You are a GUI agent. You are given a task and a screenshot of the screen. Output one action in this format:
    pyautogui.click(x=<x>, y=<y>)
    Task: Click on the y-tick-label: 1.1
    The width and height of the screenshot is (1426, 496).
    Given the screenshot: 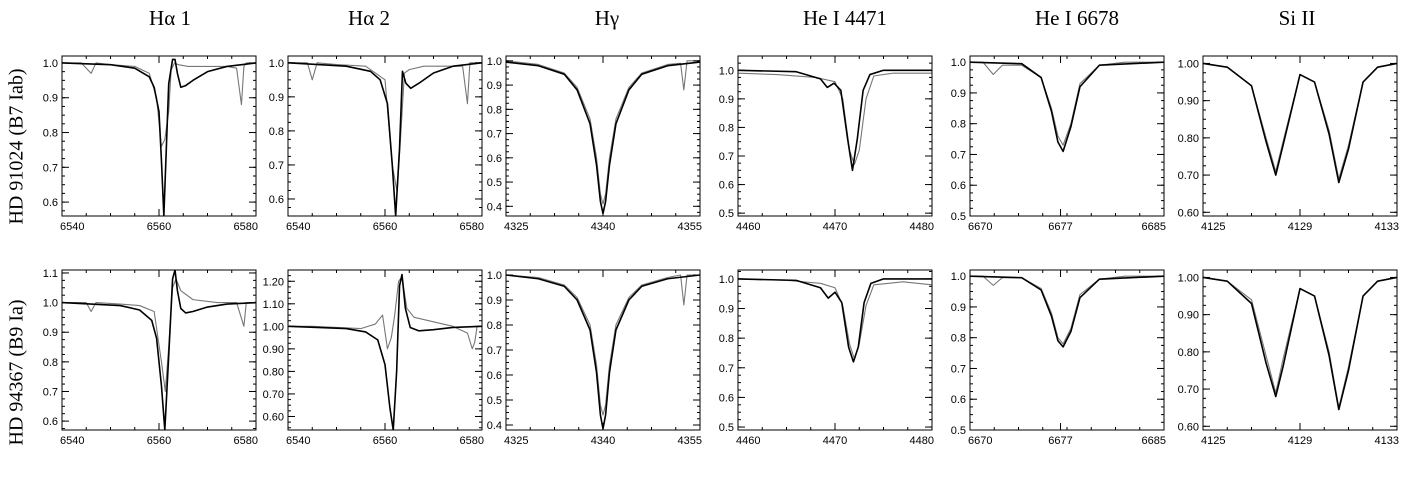 What is the action you would take?
    pyautogui.click(x=50, y=274)
    